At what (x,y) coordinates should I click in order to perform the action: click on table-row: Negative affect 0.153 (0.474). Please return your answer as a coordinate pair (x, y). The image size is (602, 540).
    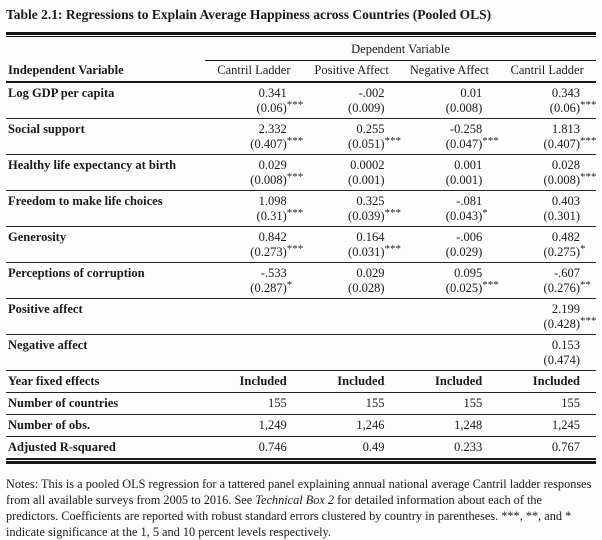
    Looking at the image, I should click on (301, 353).